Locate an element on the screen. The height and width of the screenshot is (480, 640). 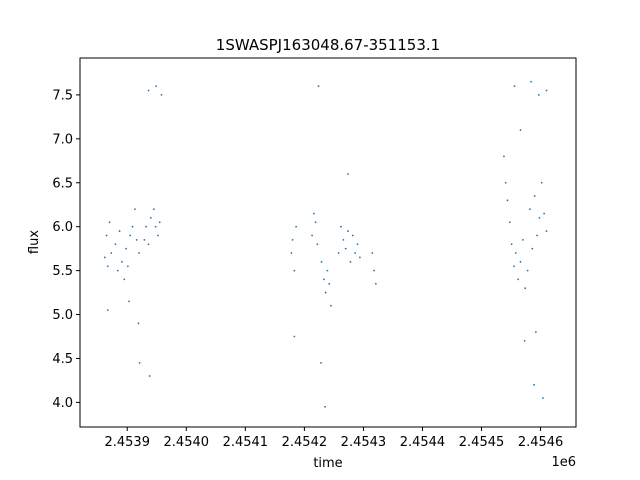
x-tick-label: 2.4546 is located at coordinates (541, 442).